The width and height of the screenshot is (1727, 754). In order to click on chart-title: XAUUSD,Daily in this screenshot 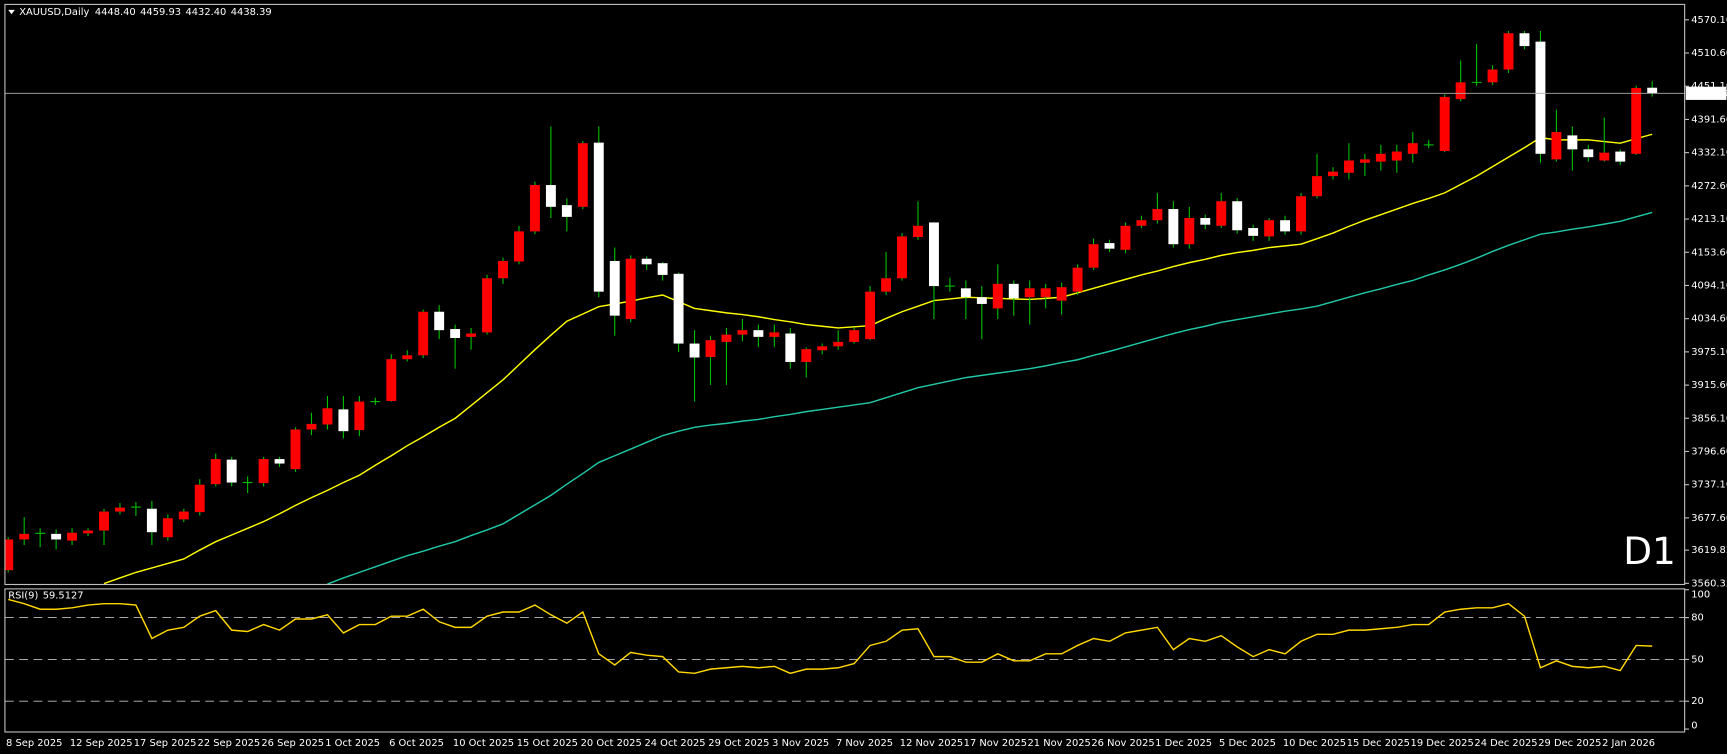, I will do `click(54, 12)`.